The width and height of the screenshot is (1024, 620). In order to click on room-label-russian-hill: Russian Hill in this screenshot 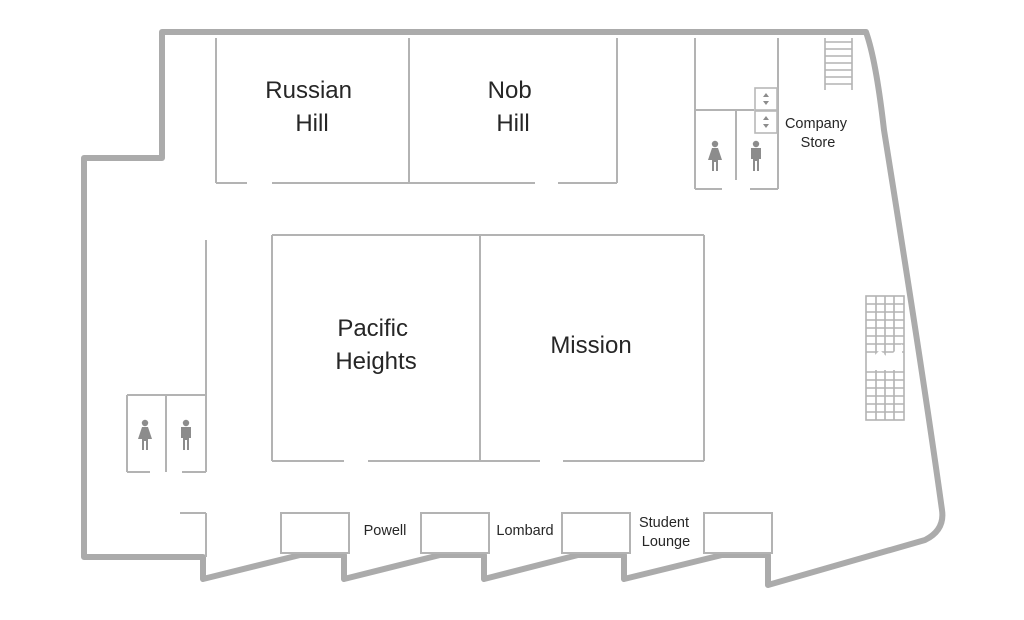, I will do `click(311, 107)`.